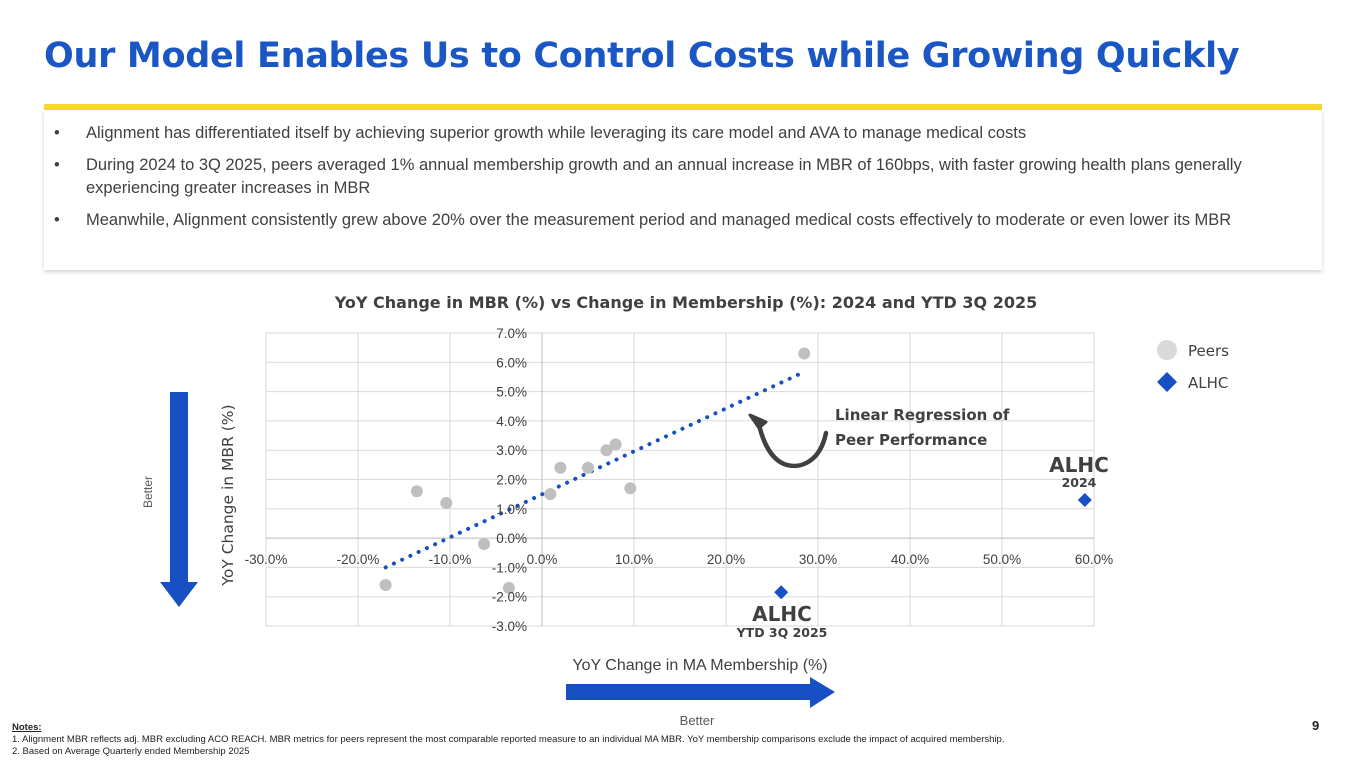 This screenshot has width=1365, height=768. Describe the element at coordinates (27, 727) in the screenshot. I see `notes-heading: Notes:` at that location.